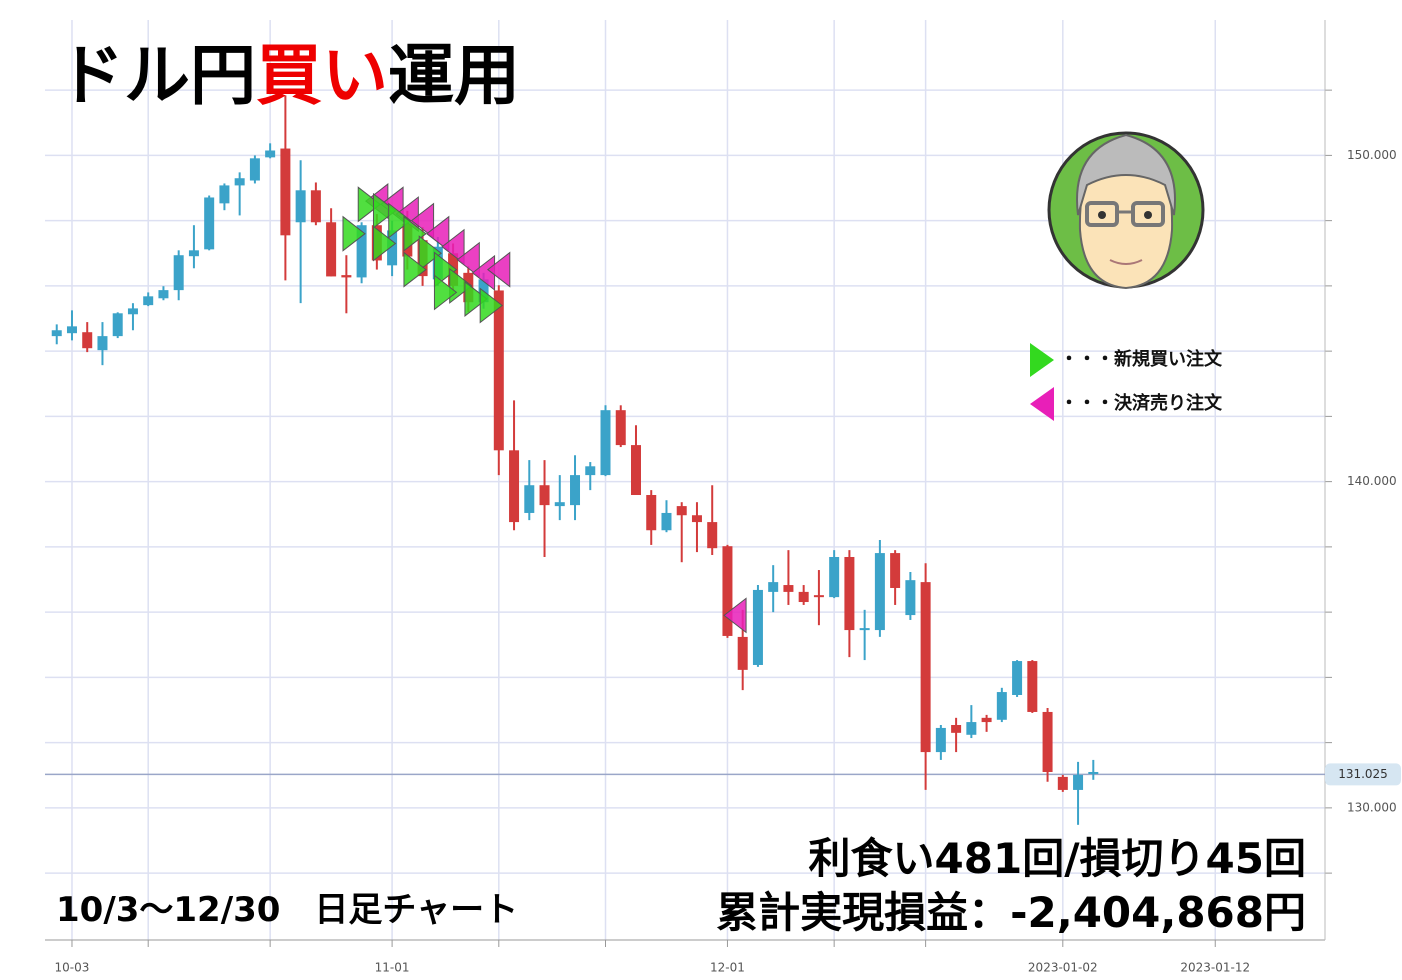 Image resolution: width=1402 pixels, height=980 pixels. What do you see at coordinates (1372, 155) in the screenshot?
I see `y-tick-label: 150.000` at bounding box center [1372, 155].